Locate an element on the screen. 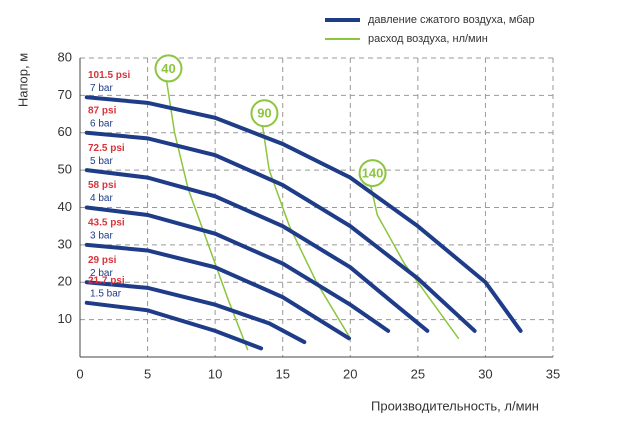  flow-label: 140 is located at coordinates (373, 173).